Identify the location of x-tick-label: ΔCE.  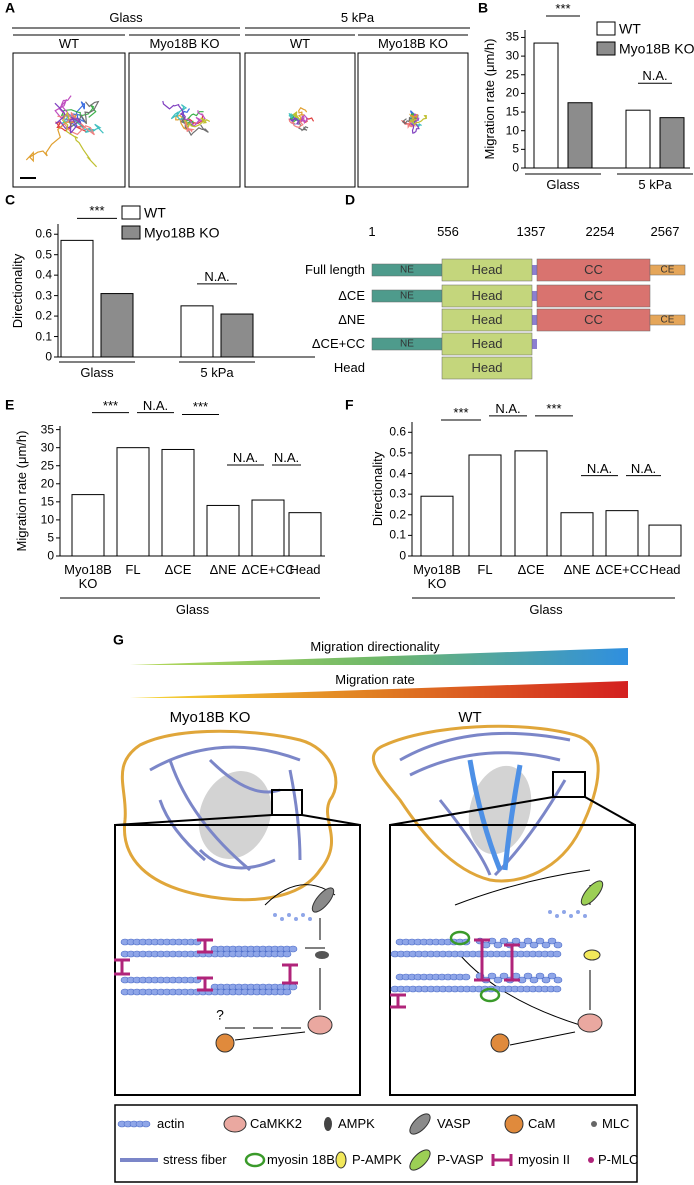
(531, 569).